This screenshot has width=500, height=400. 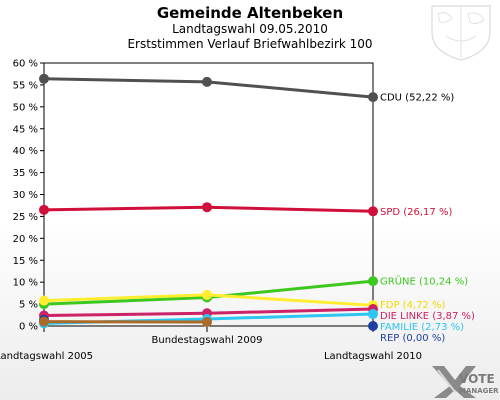 What do you see at coordinates (25, 195) in the screenshot?
I see `y-tick-label: 30 %` at bounding box center [25, 195].